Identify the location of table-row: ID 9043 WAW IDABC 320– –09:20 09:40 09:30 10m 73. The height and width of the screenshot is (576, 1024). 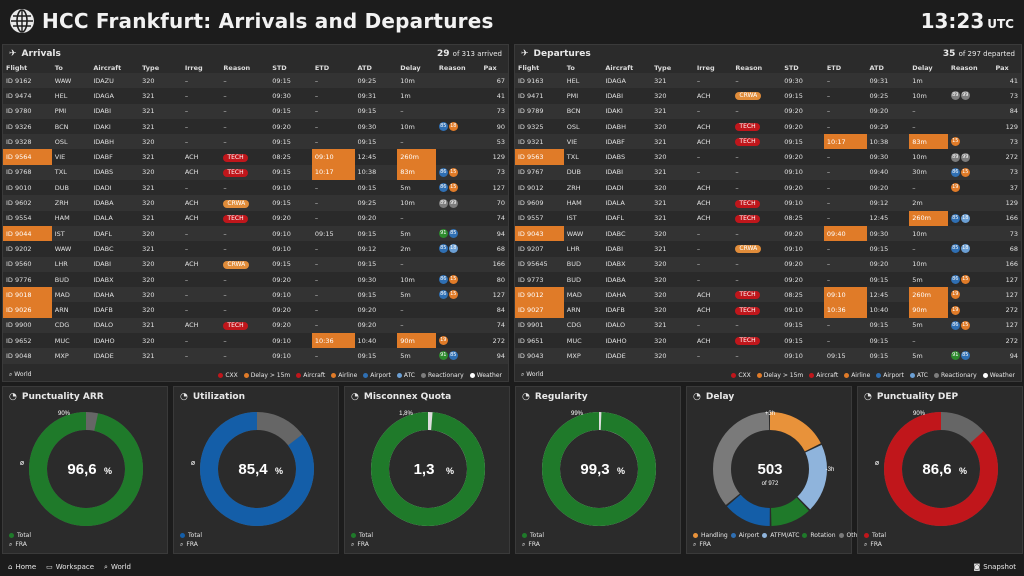
(768, 233).